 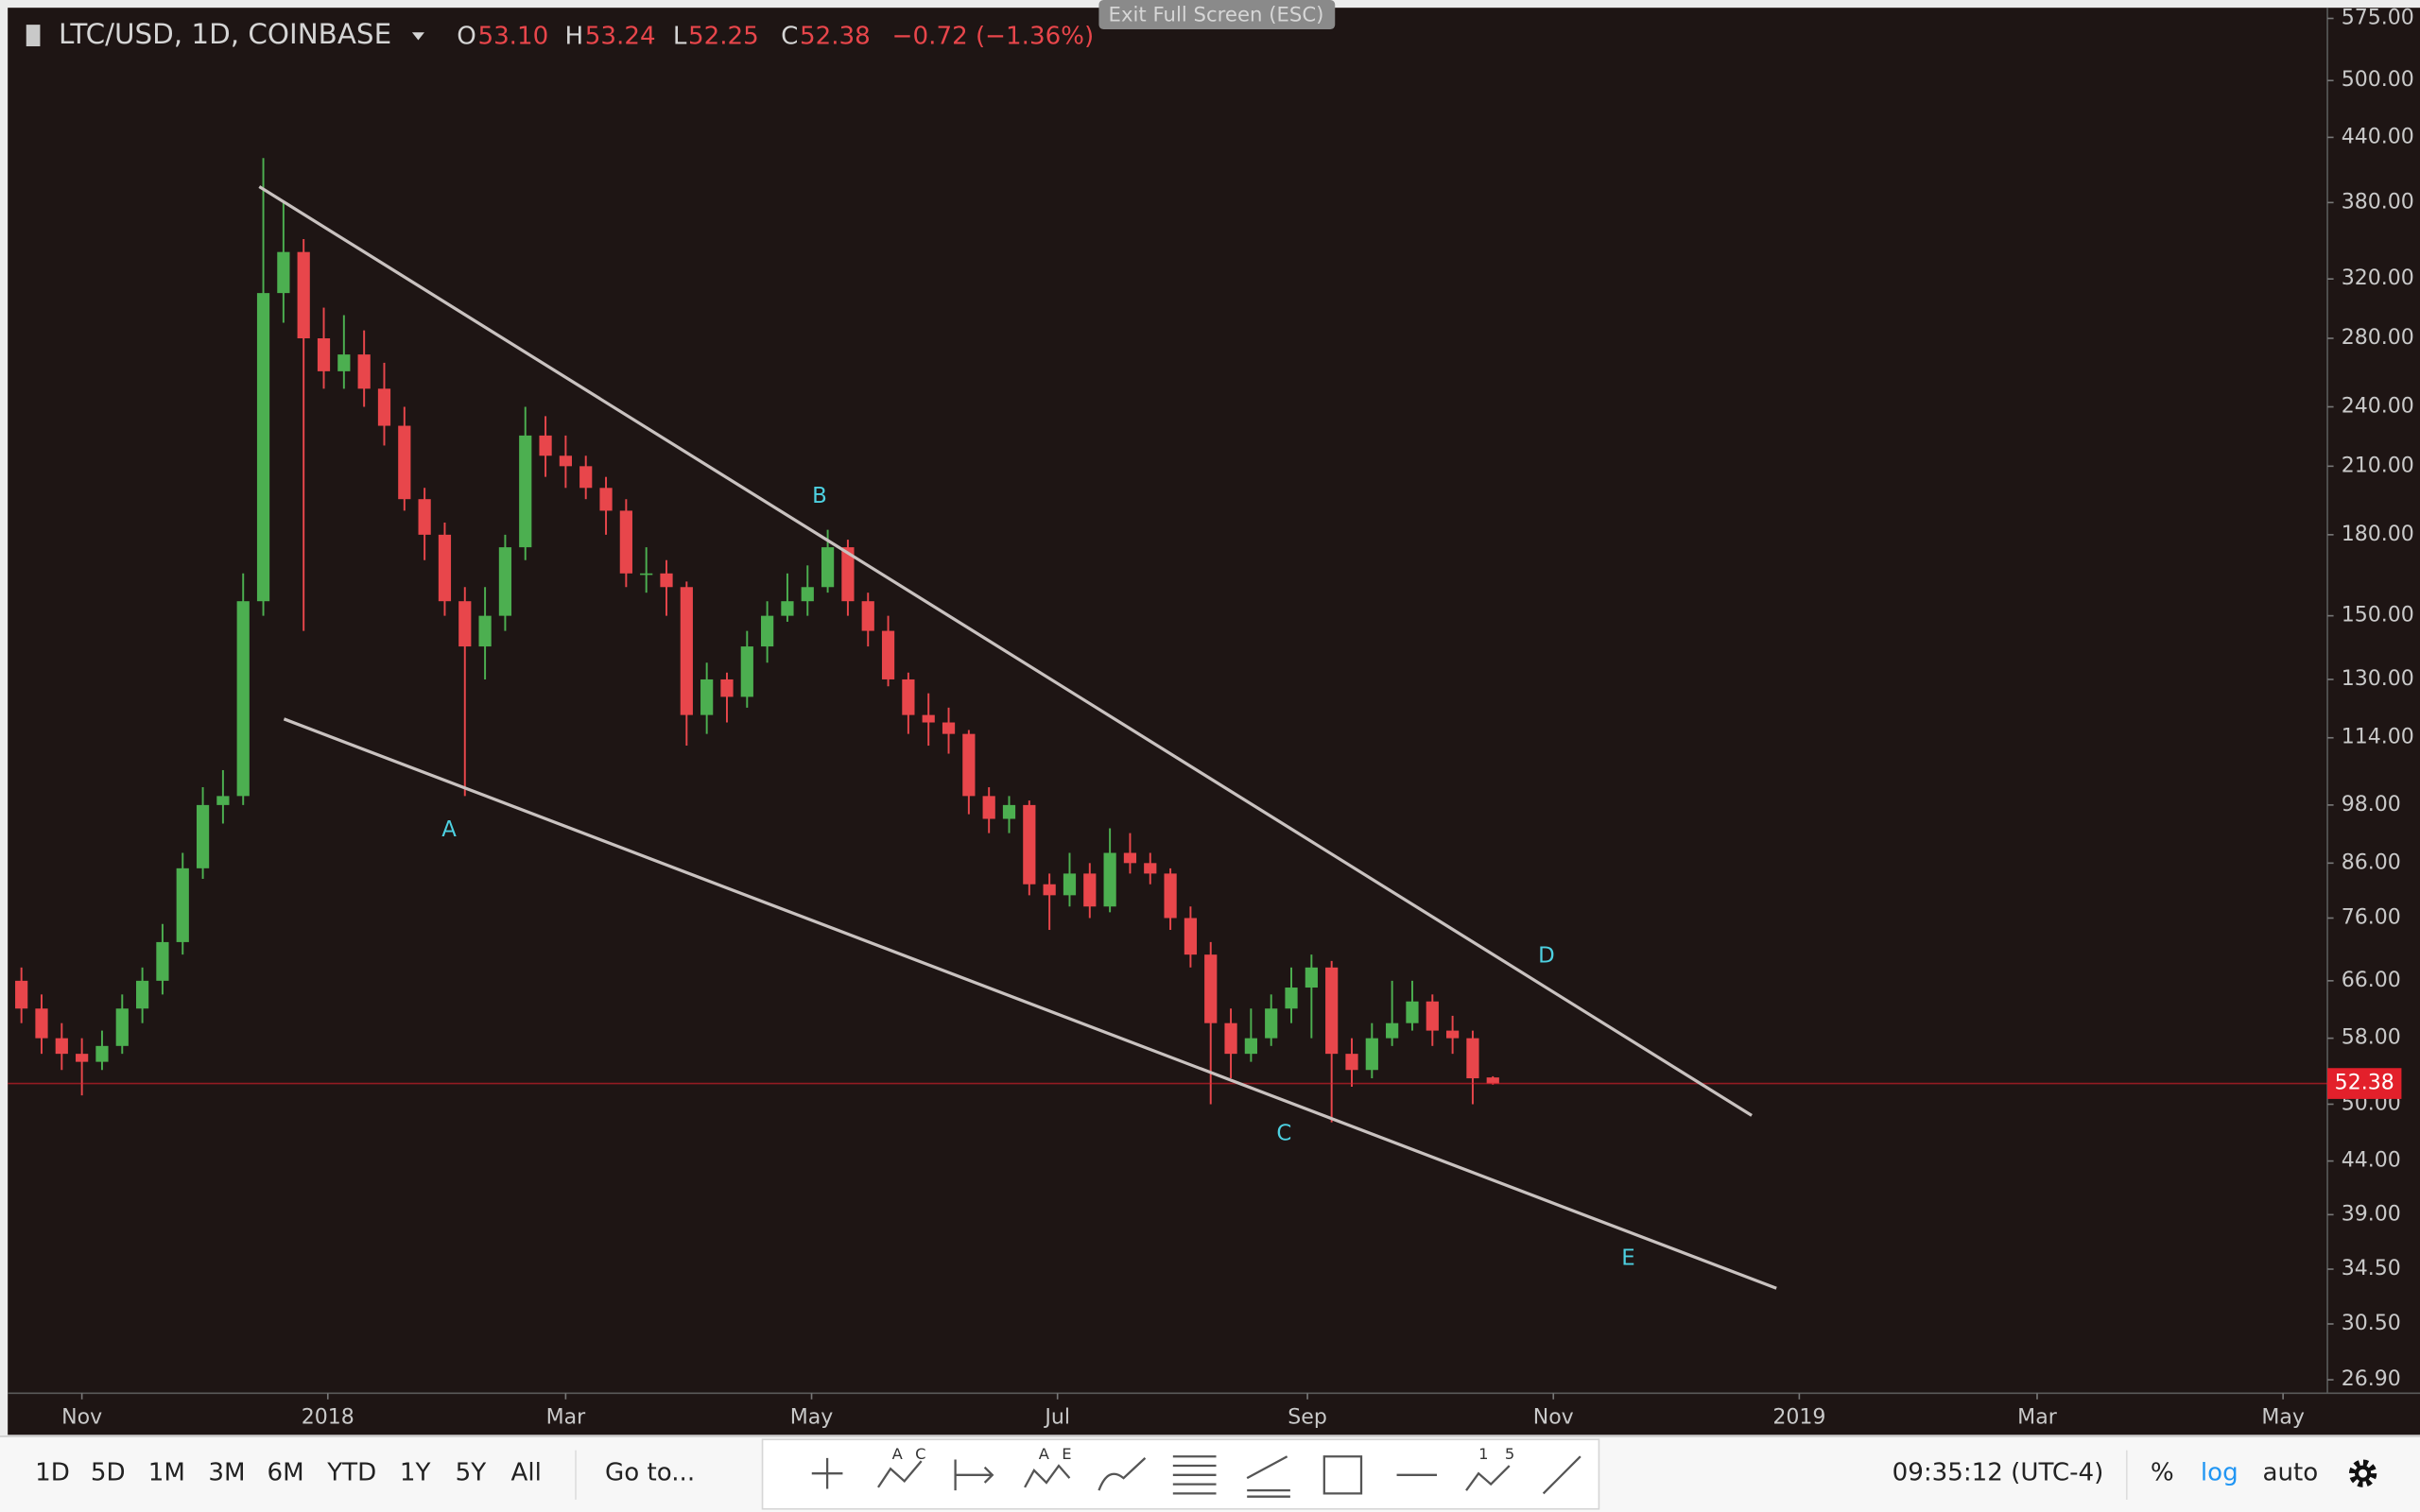 I want to click on pattern-tool, so click(x=1047, y=1476).